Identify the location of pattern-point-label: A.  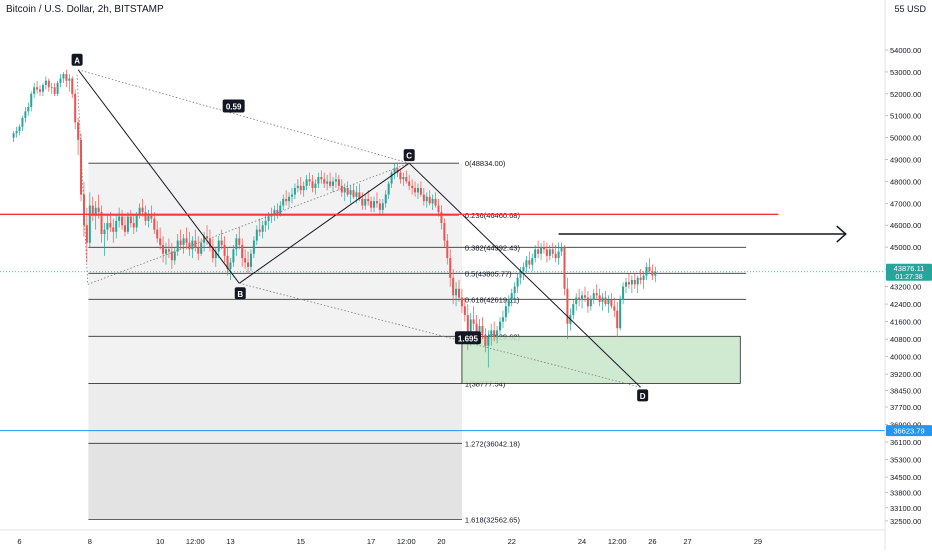
(77, 60).